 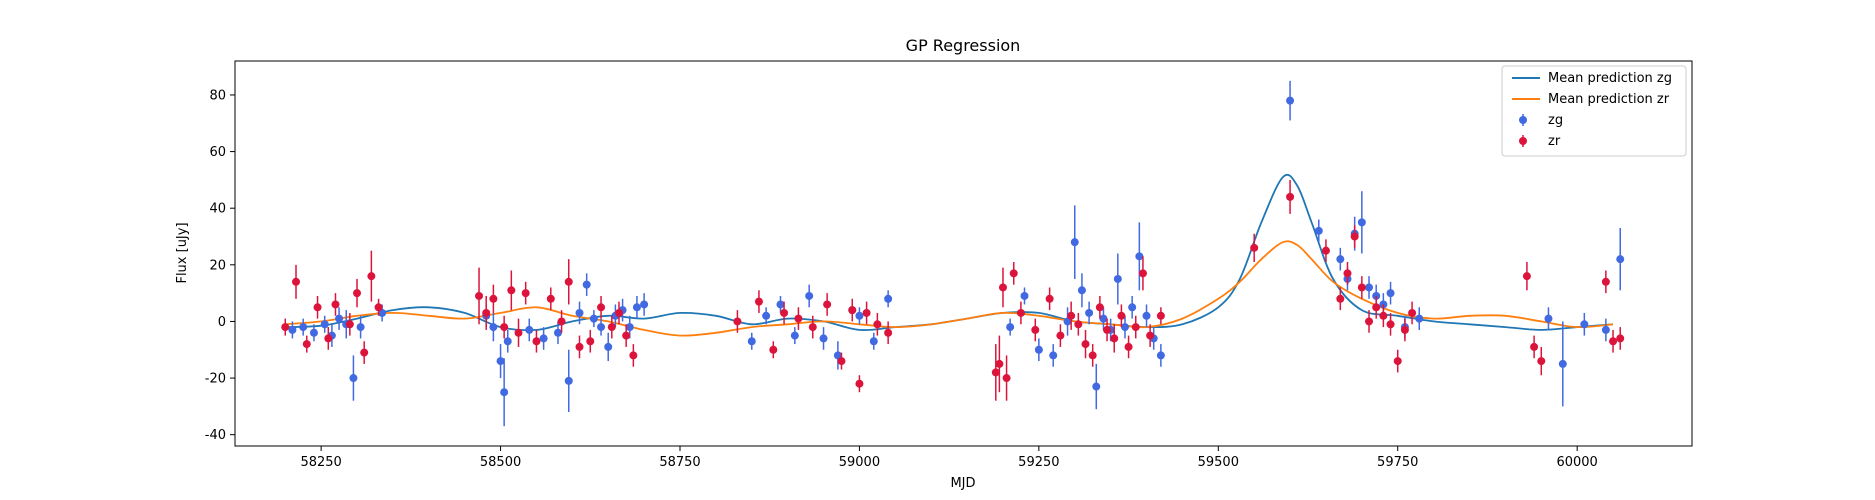 I want to click on legend-zr-marker, so click(x=1523, y=141).